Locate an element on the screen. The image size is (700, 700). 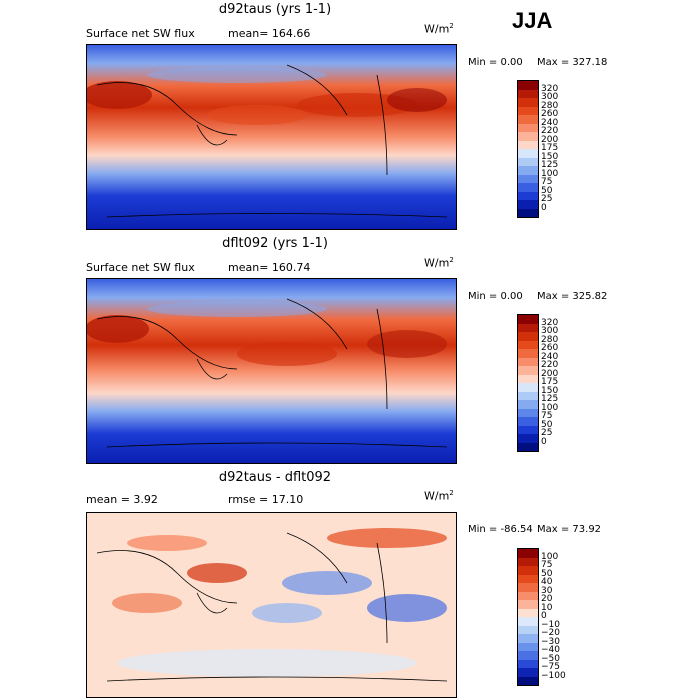
season-label: JJA is located at coordinates (532, 20).